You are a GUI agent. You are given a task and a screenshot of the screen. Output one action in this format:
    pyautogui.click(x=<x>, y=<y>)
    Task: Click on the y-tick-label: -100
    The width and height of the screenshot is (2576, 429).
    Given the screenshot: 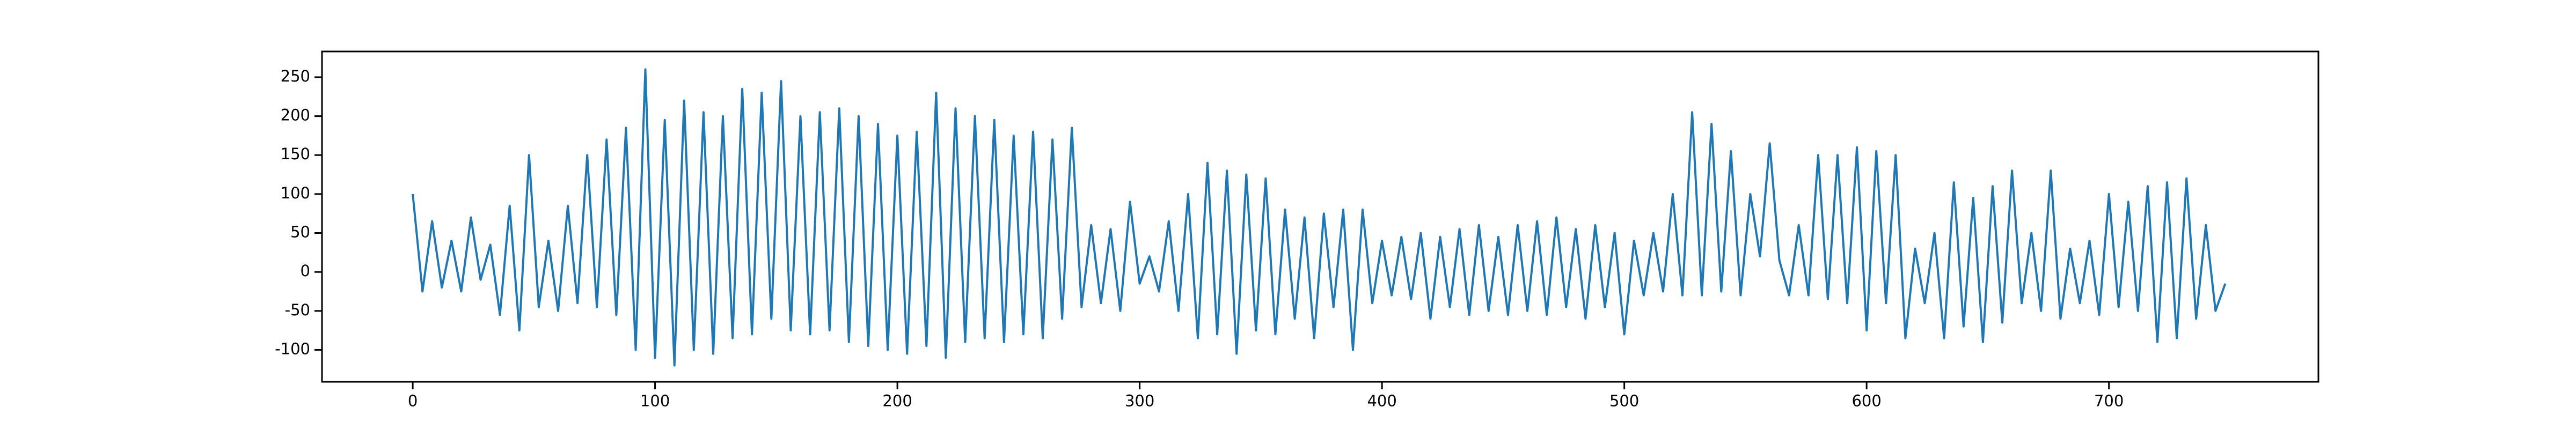 What is the action you would take?
    pyautogui.click(x=292, y=348)
    